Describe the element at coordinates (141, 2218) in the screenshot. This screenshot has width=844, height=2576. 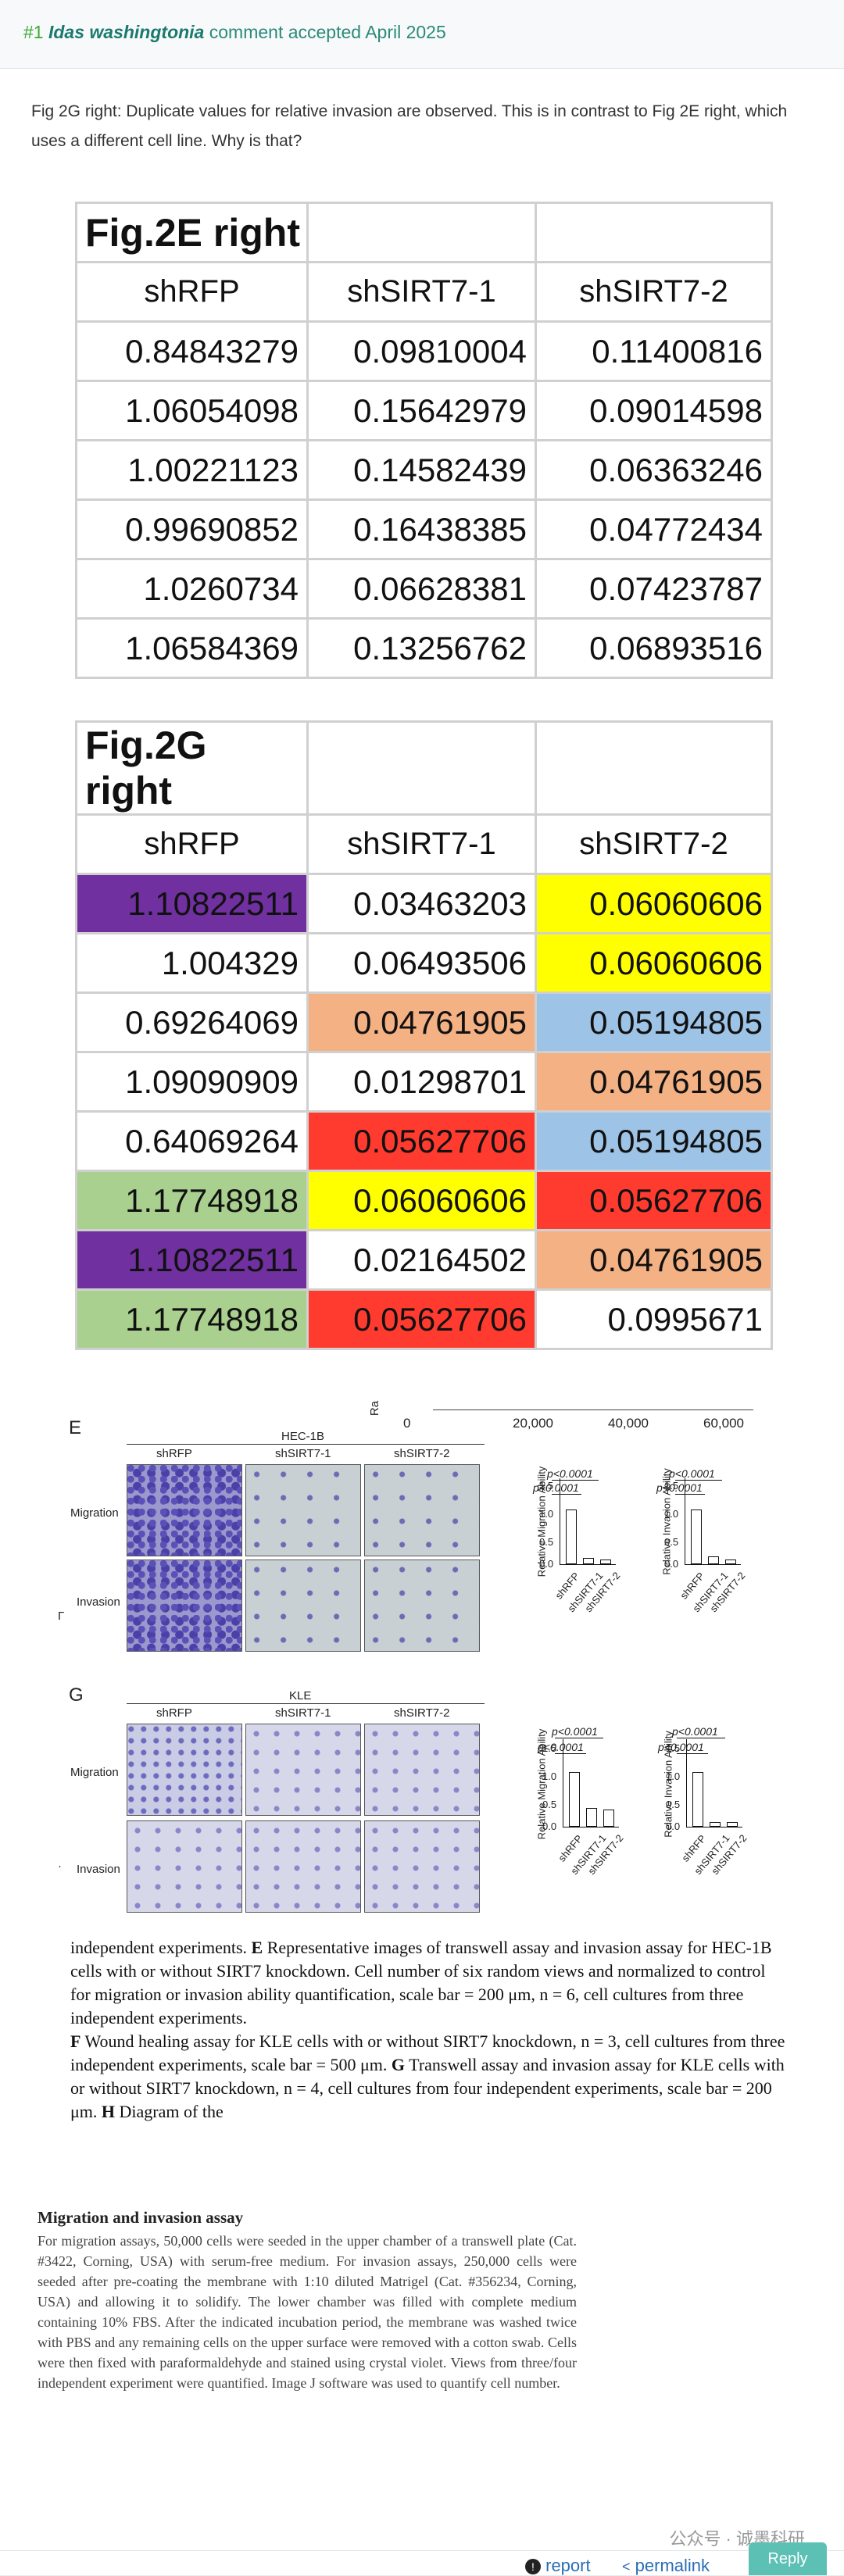
I see `methods-title: Migration and invasion assay` at that location.